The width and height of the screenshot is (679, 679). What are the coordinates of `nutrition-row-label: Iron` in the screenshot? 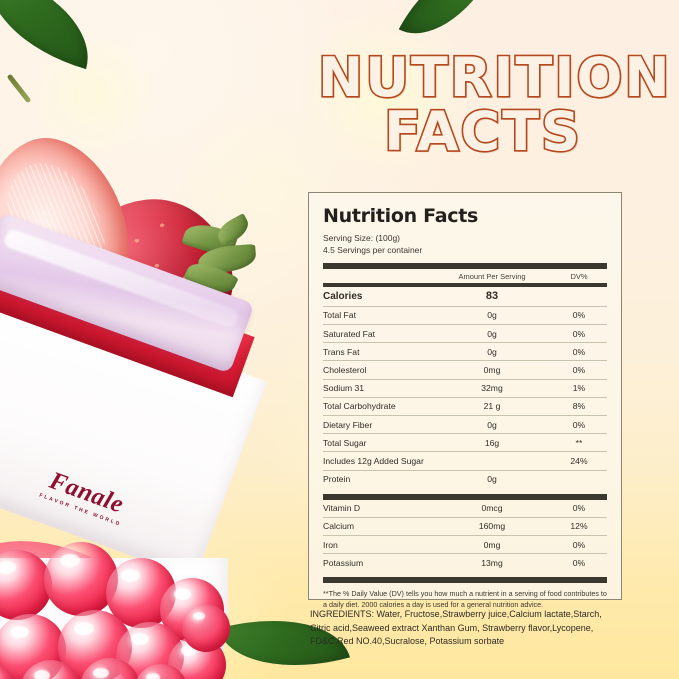 It's located at (378, 545).